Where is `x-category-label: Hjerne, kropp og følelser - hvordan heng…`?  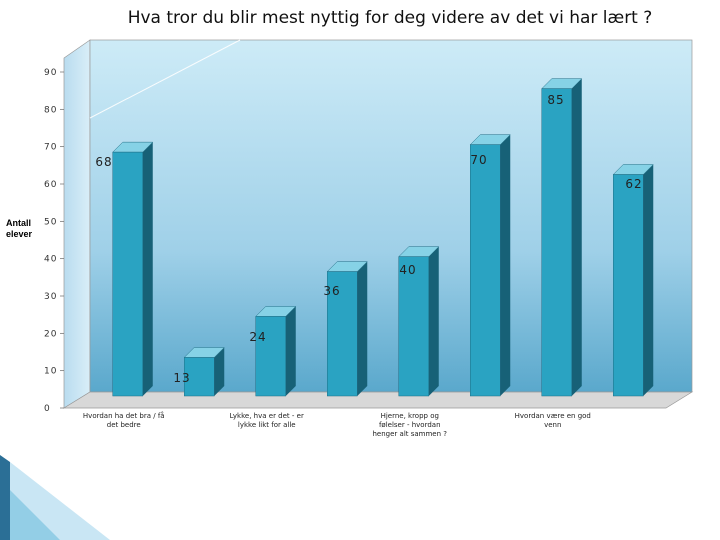
x-category-label: Hjerne, kropp og følelser - hvordan heng… is located at coordinates (410, 425).